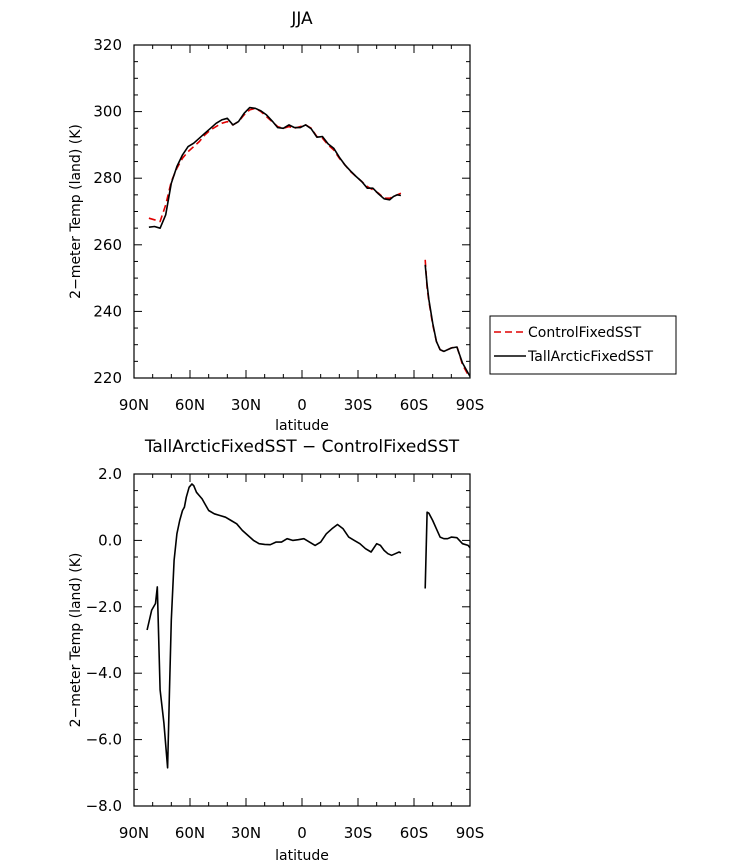 This screenshot has width=733, height=866. I want to click on legend: ControlFixedSST TallArcticFixedSST, so click(583, 345).